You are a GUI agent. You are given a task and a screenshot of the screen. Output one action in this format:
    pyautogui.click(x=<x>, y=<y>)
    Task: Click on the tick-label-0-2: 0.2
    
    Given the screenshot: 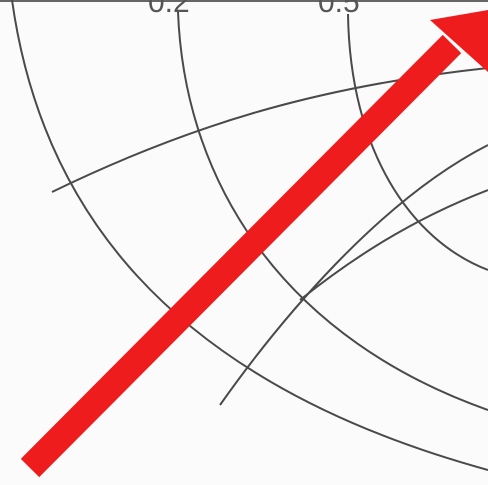 What is the action you would take?
    pyautogui.click(x=169, y=9)
    